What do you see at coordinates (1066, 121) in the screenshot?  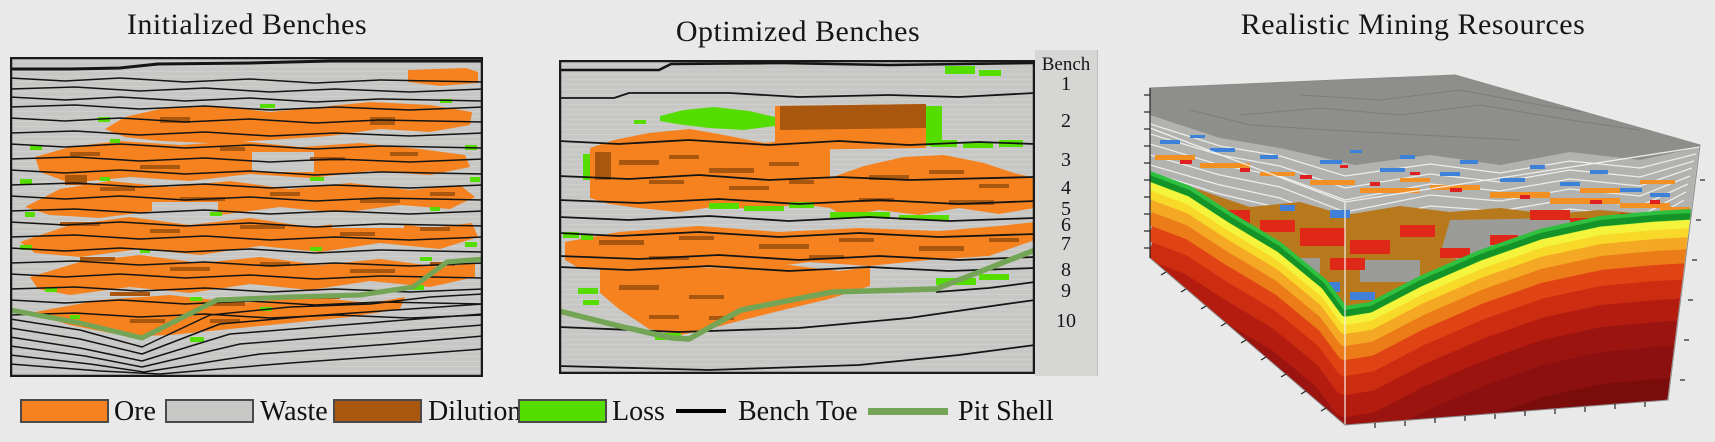 I see `bench-tick-2: 2` at bounding box center [1066, 121].